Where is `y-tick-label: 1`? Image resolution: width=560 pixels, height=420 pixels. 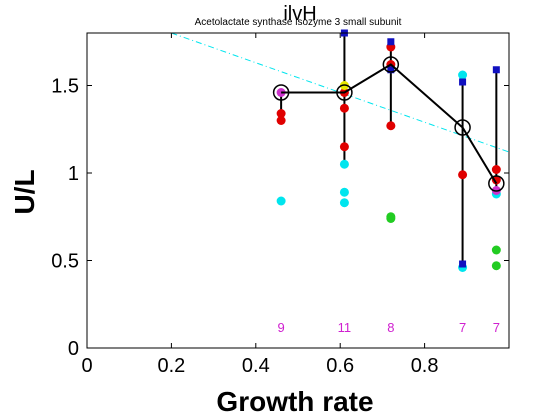
y-tick-label: 1 is located at coordinates (73, 174).